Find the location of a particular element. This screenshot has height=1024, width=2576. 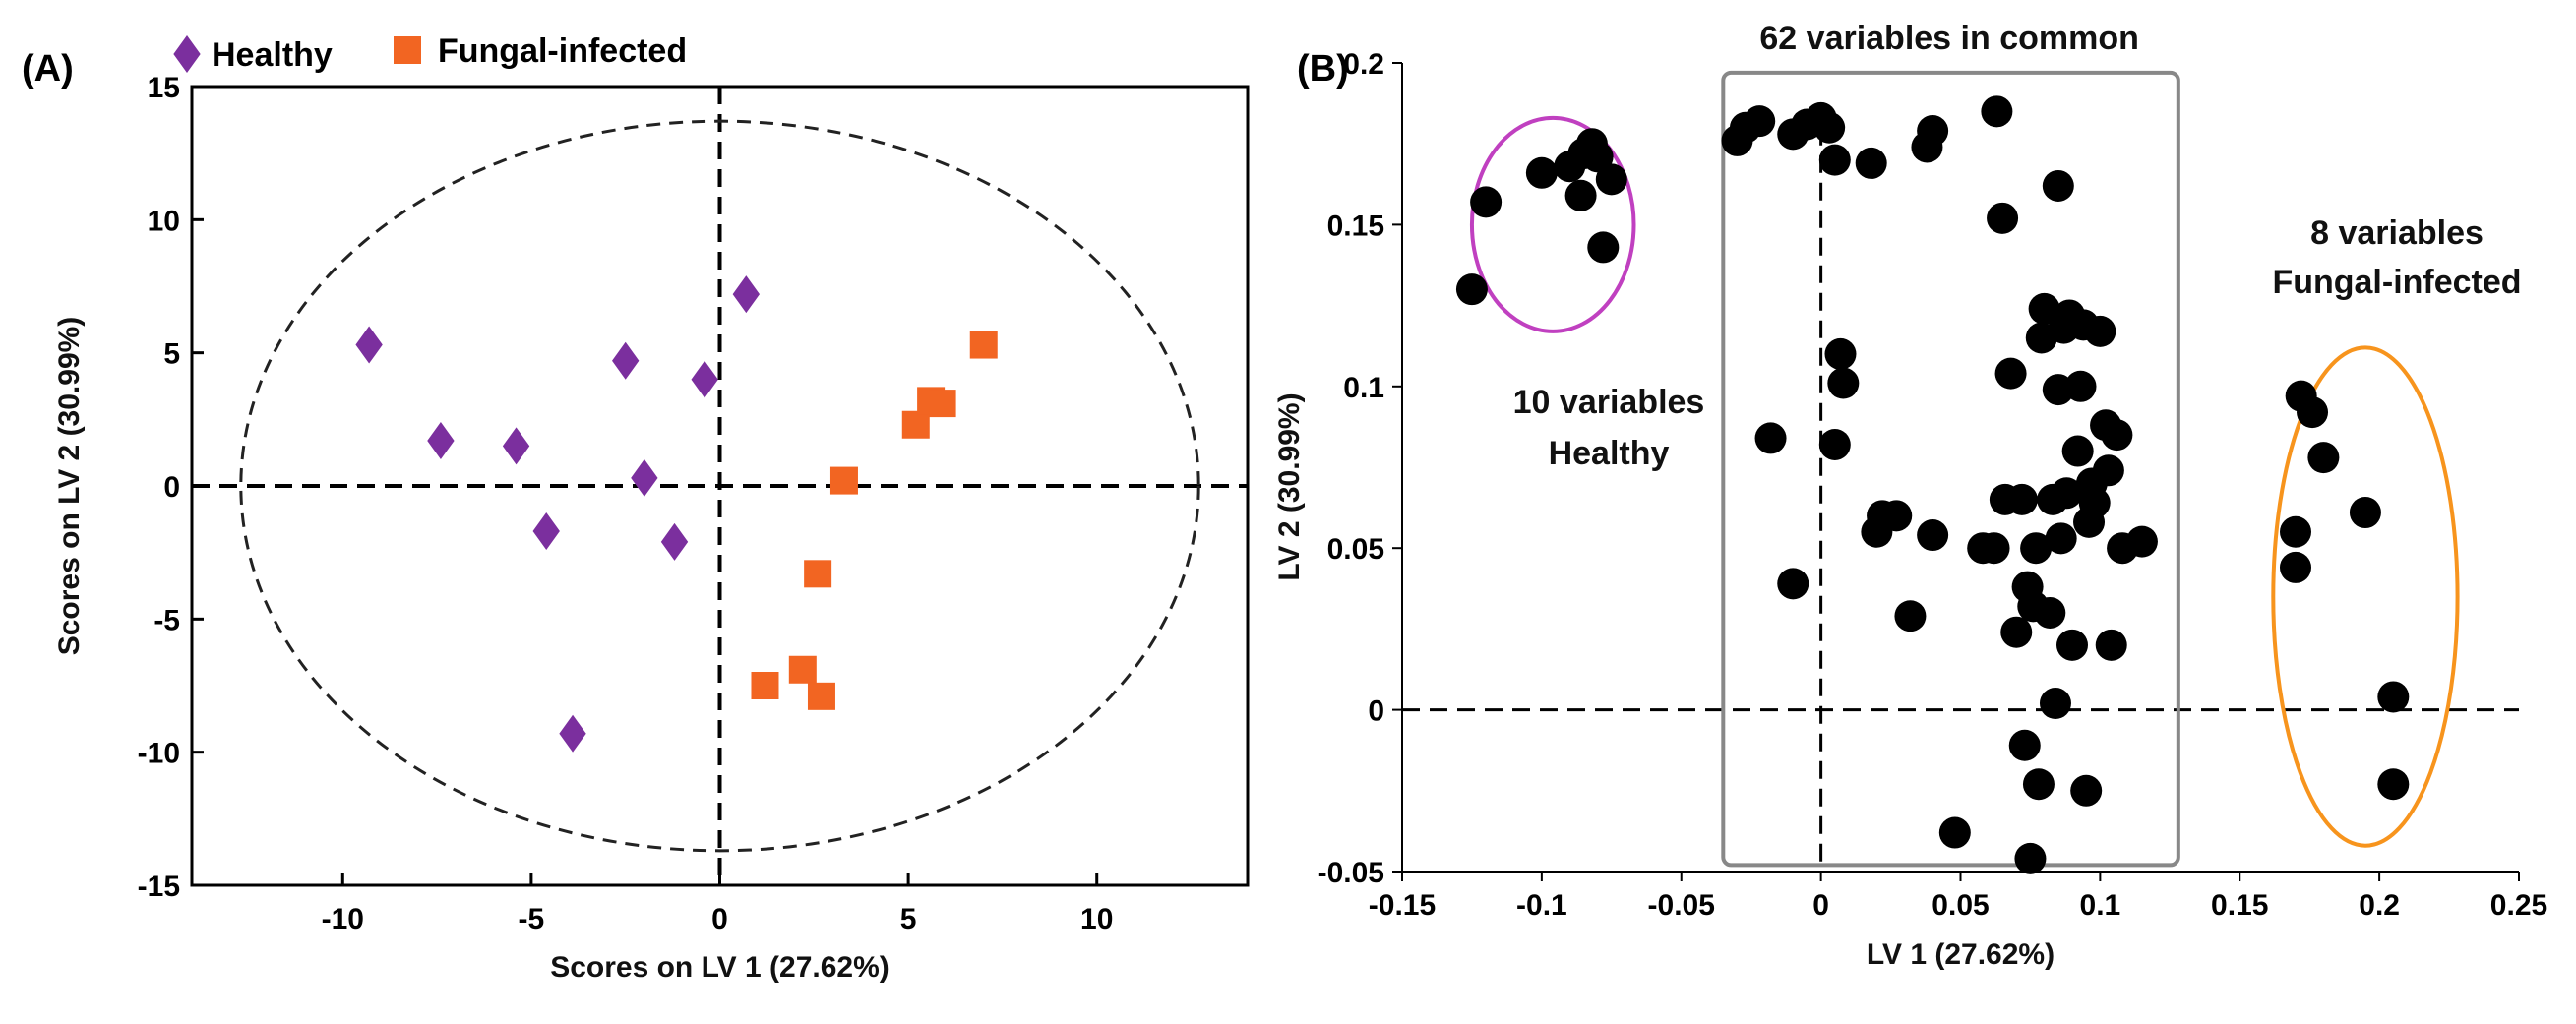

panel-b-x-tick-label: -0.1 is located at coordinates (1541, 905).